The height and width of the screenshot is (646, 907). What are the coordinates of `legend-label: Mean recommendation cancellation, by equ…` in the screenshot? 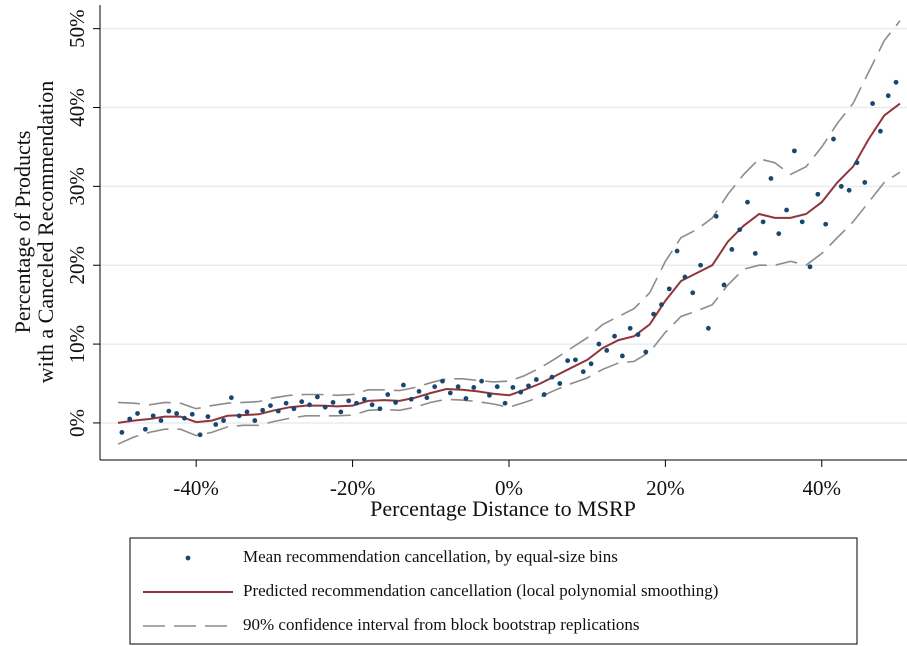 It's located at (430, 556).